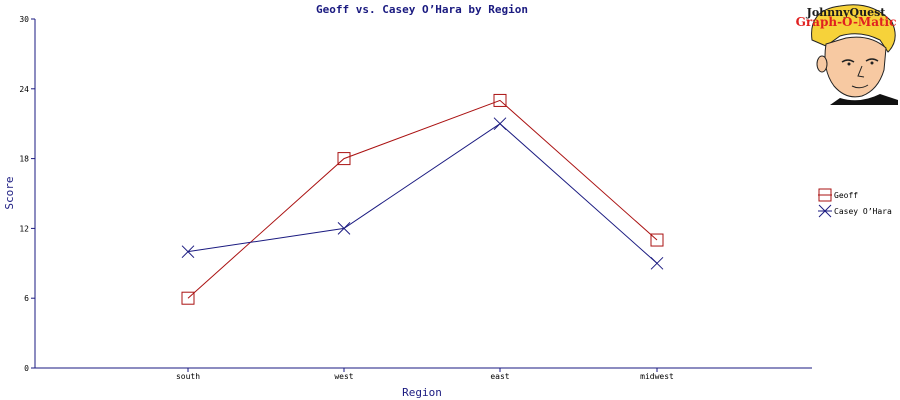  Describe the element at coordinates (855, 203) in the screenshot. I see `legend: Geoff Casey O’Hara` at that location.